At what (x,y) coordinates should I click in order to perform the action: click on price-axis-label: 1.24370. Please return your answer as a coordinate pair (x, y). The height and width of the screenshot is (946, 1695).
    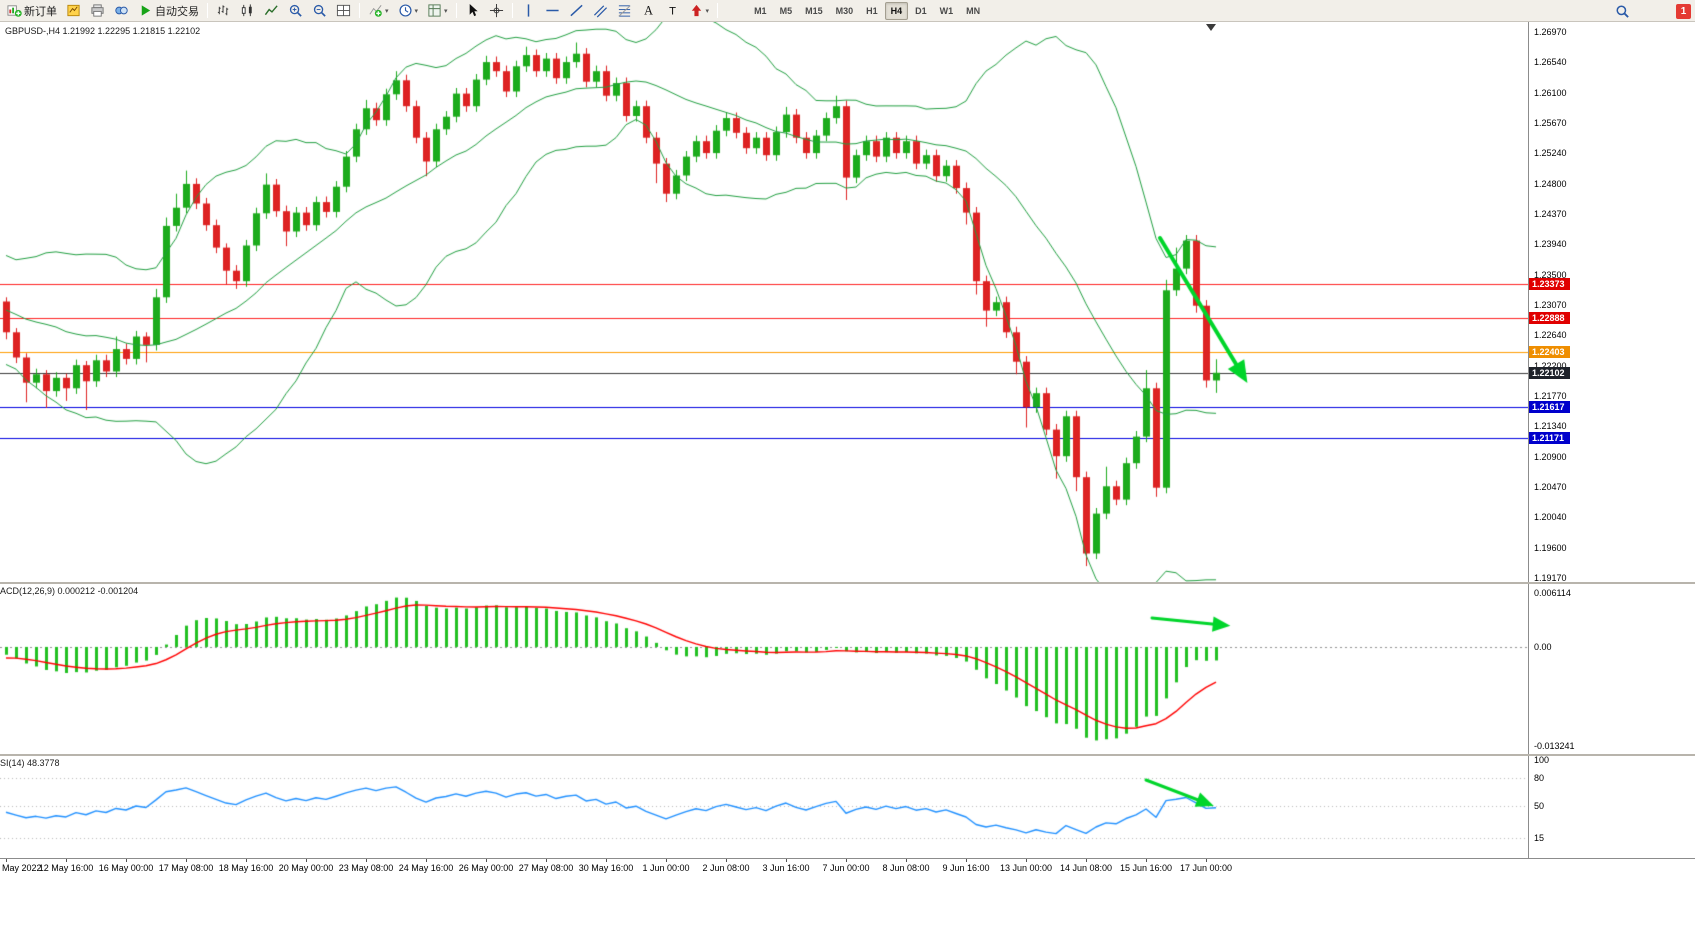
    Looking at the image, I should click on (1550, 214).